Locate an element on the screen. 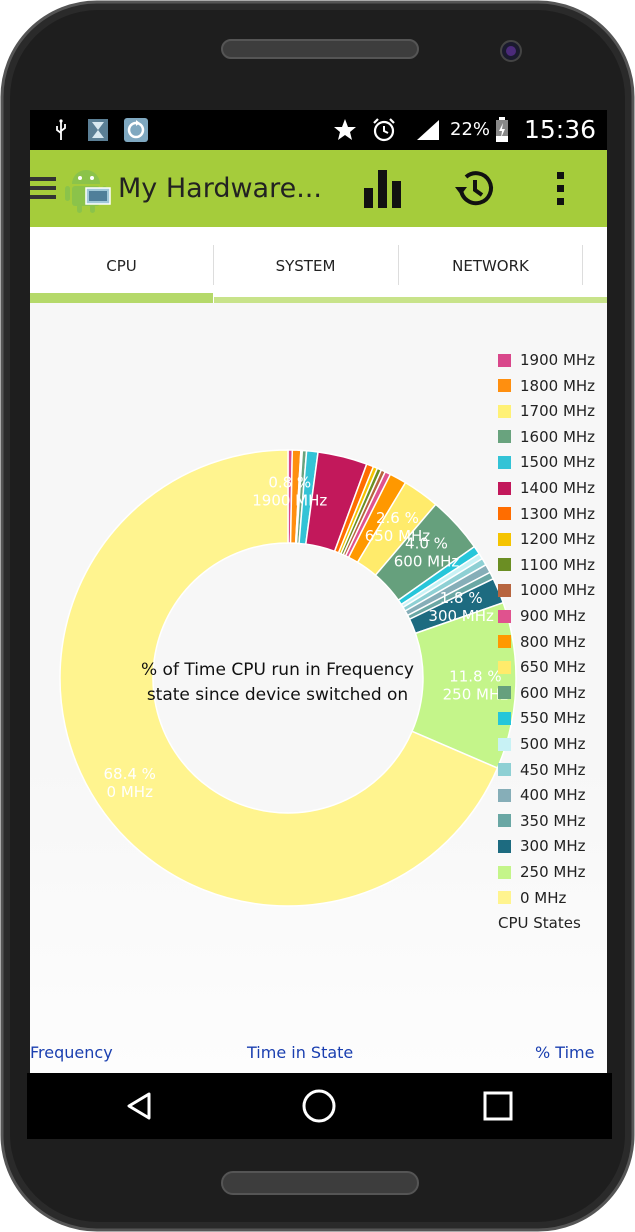  home-button is located at coordinates (319, 1106).